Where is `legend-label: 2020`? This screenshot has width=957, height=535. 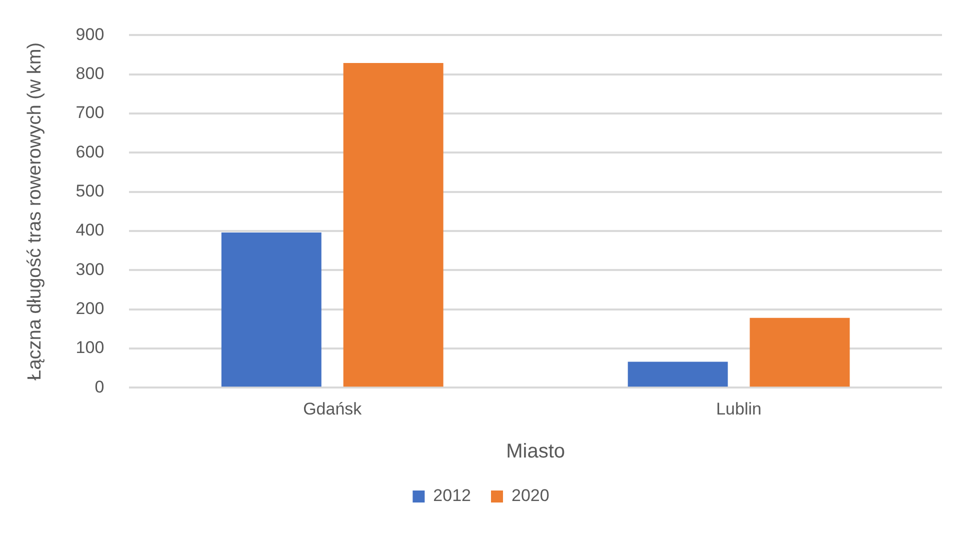 legend-label: 2020 is located at coordinates (531, 496).